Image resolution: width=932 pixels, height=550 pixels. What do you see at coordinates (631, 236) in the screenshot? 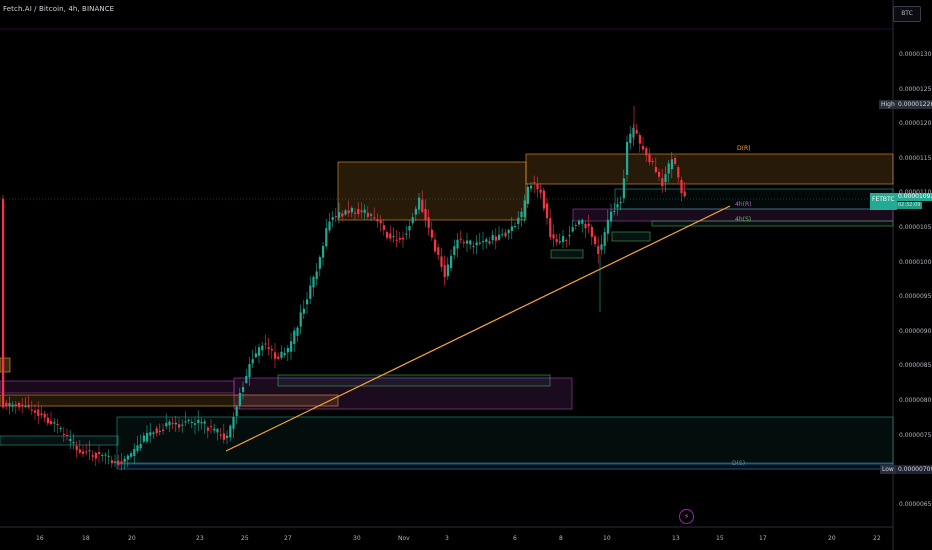
I see `zone-box-small-support-b` at bounding box center [631, 236].